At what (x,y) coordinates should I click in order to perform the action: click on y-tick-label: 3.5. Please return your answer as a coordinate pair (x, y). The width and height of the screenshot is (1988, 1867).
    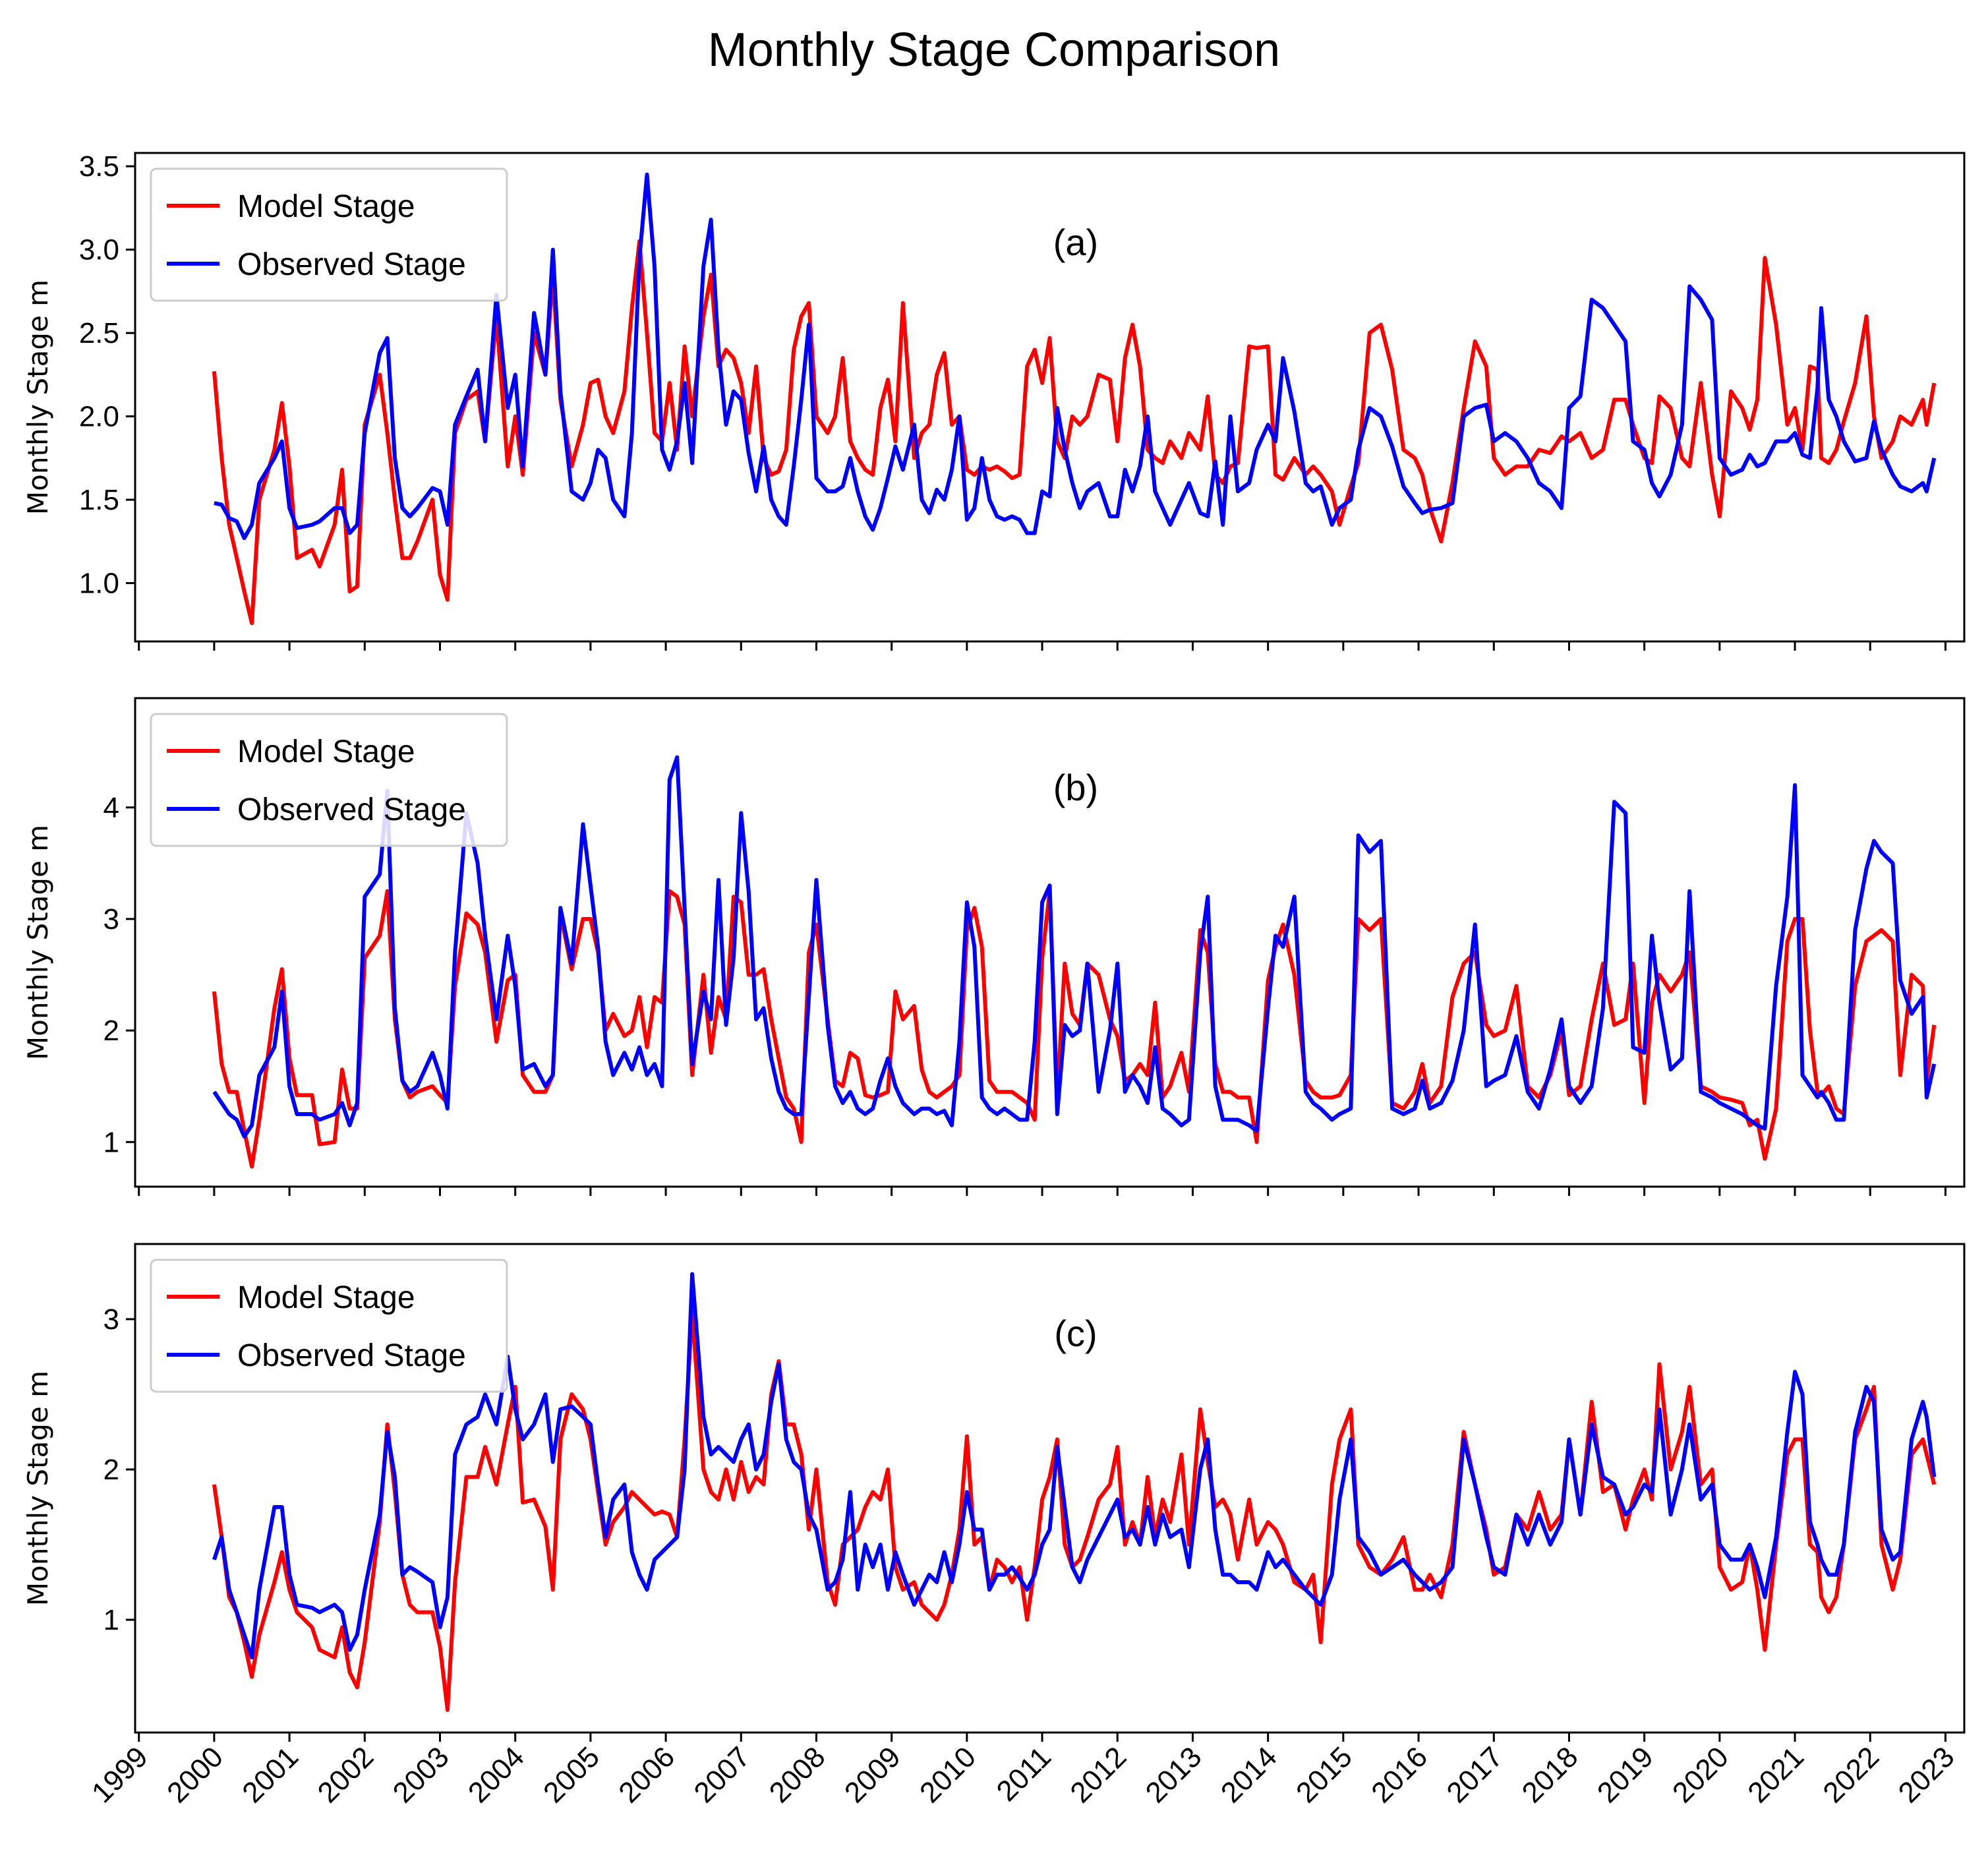
    Looking at the image, I should click on (99, 166).